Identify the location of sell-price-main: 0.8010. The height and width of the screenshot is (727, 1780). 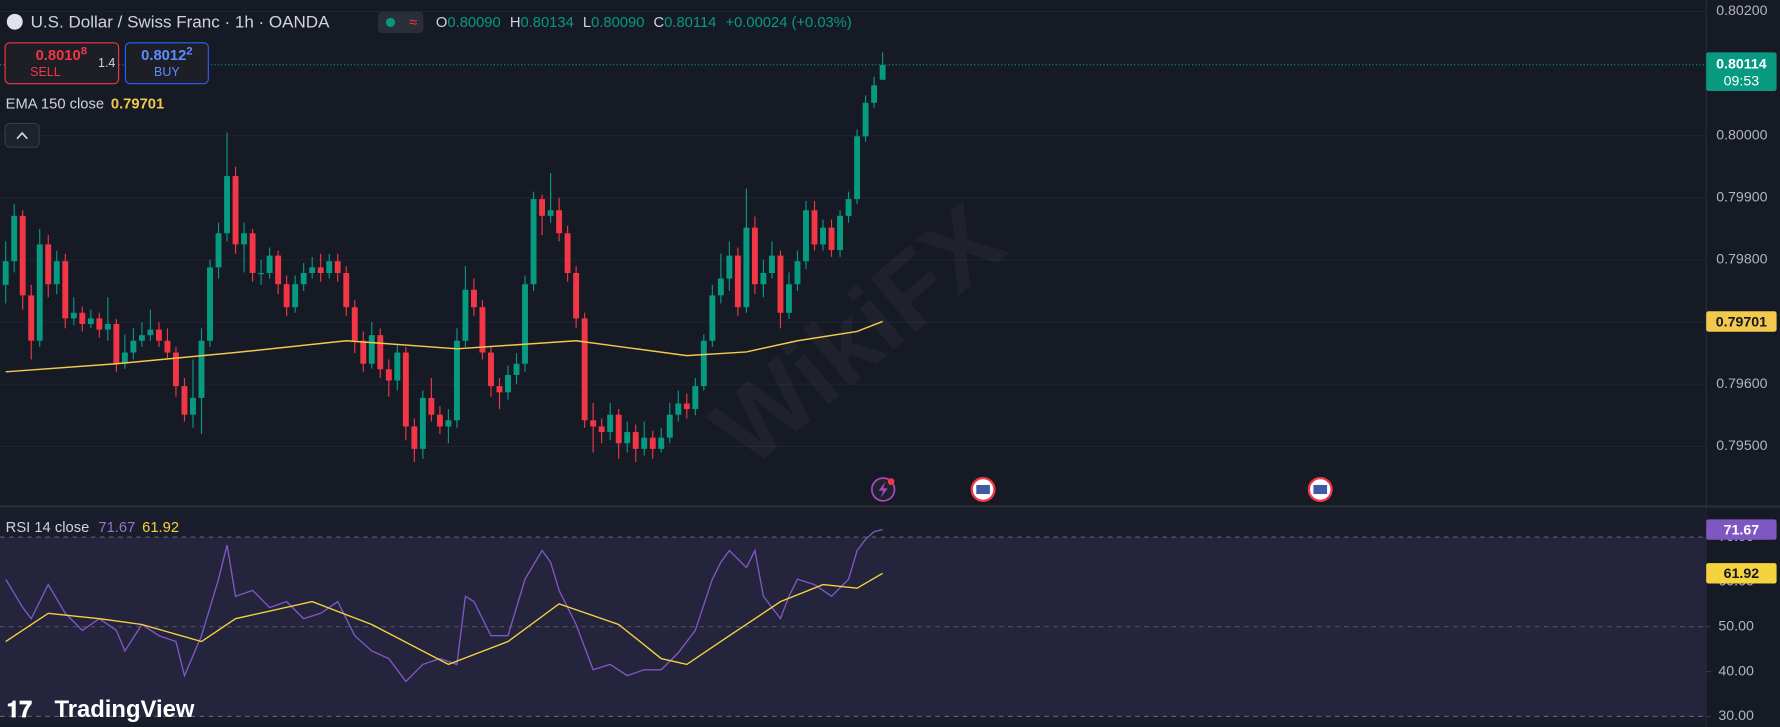
(58, 56).